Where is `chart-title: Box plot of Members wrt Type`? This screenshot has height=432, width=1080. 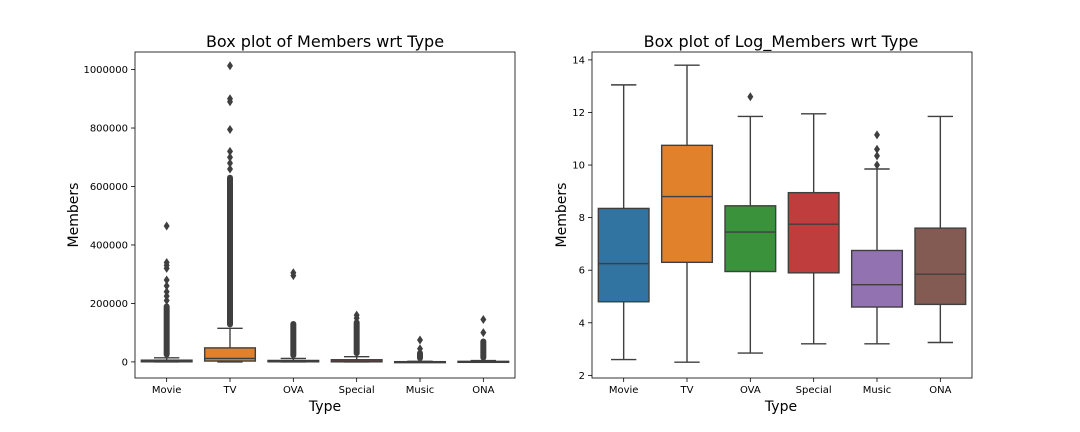 chart-title: Box plot of Members wrt Type is located at coordinates (325, 41).